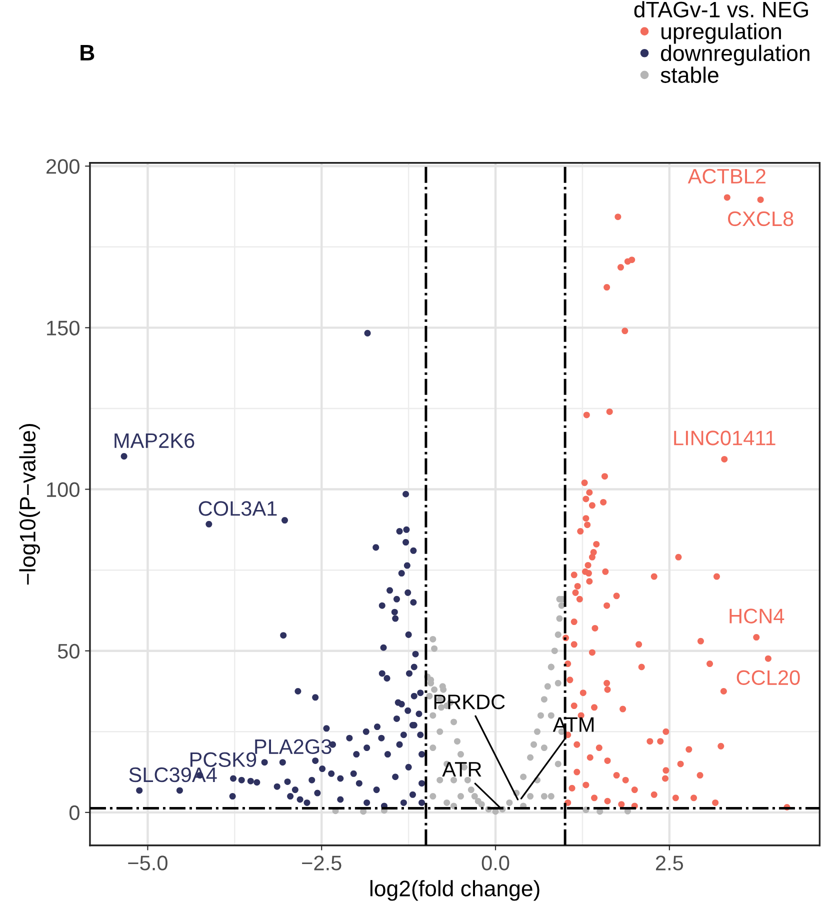 This screenshot has height=910, width=833. I want to click on annotation: MAP2K6, so click(154, 440).